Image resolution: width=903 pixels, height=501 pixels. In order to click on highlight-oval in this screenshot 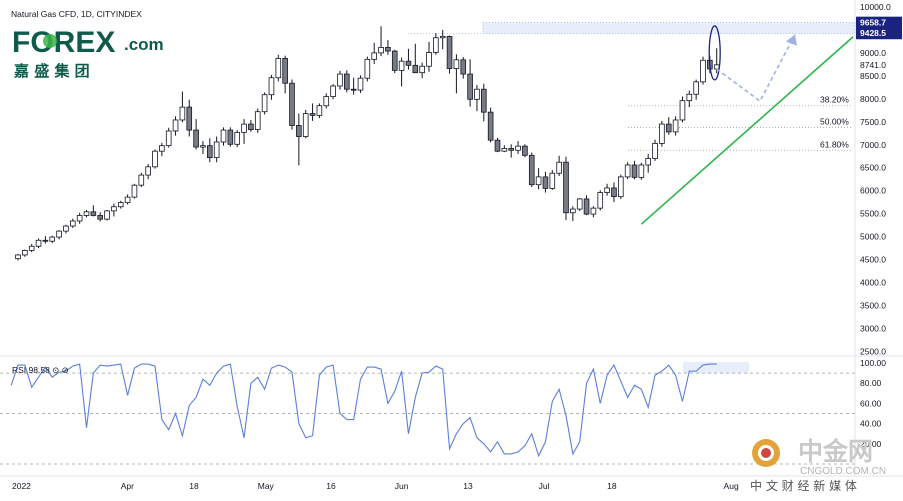, I will do `click(714, 53)`.